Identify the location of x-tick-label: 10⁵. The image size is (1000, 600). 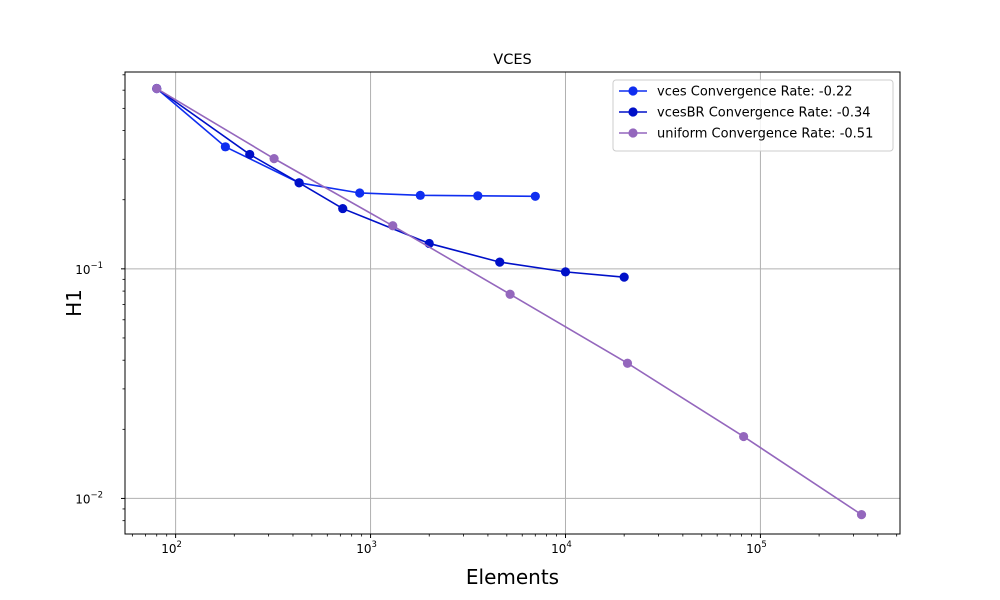
(756, 548).